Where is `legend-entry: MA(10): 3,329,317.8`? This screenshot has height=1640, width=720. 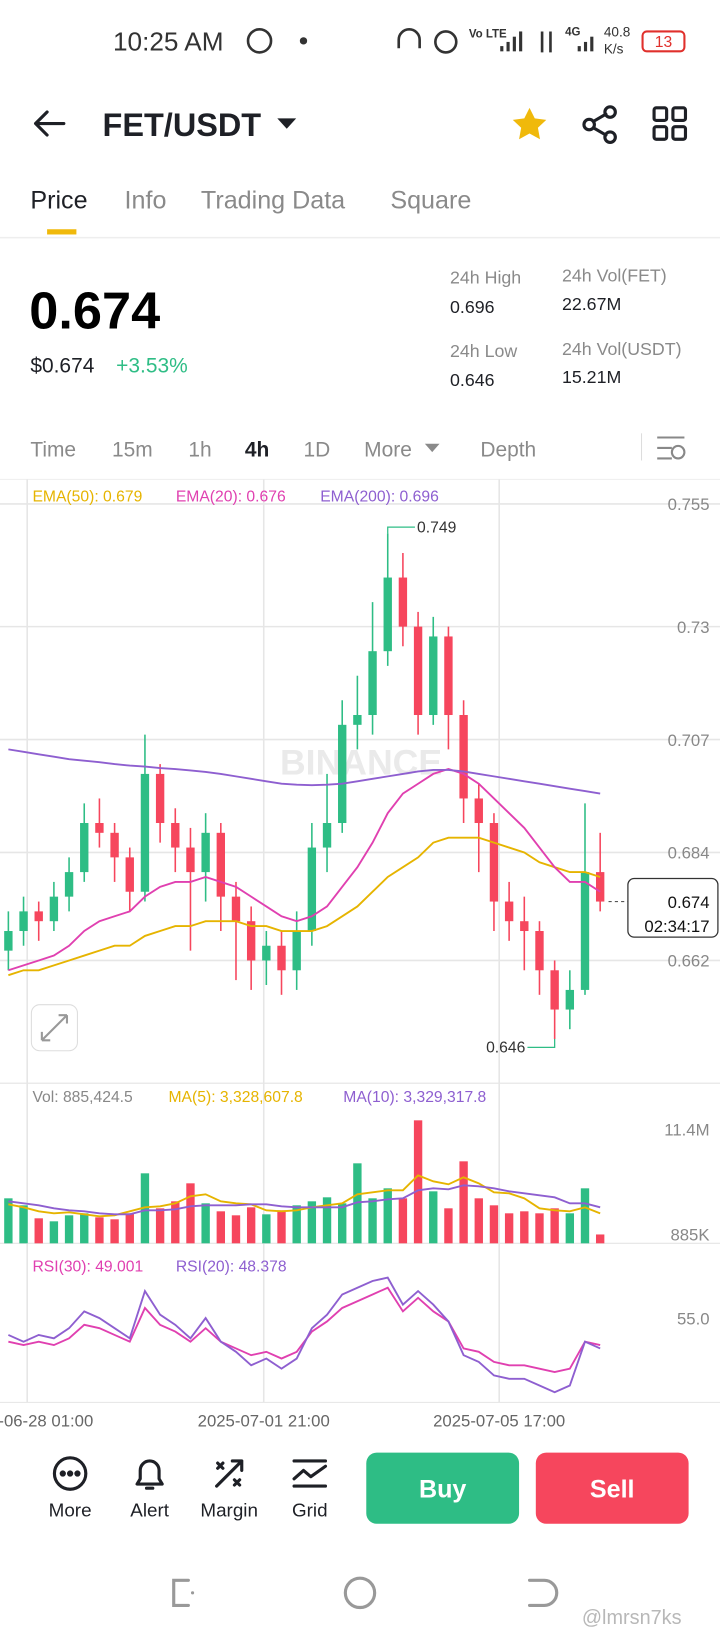
legend-entry: MA(10): 3,329,317.8 is located at coordinates (414, 1097).